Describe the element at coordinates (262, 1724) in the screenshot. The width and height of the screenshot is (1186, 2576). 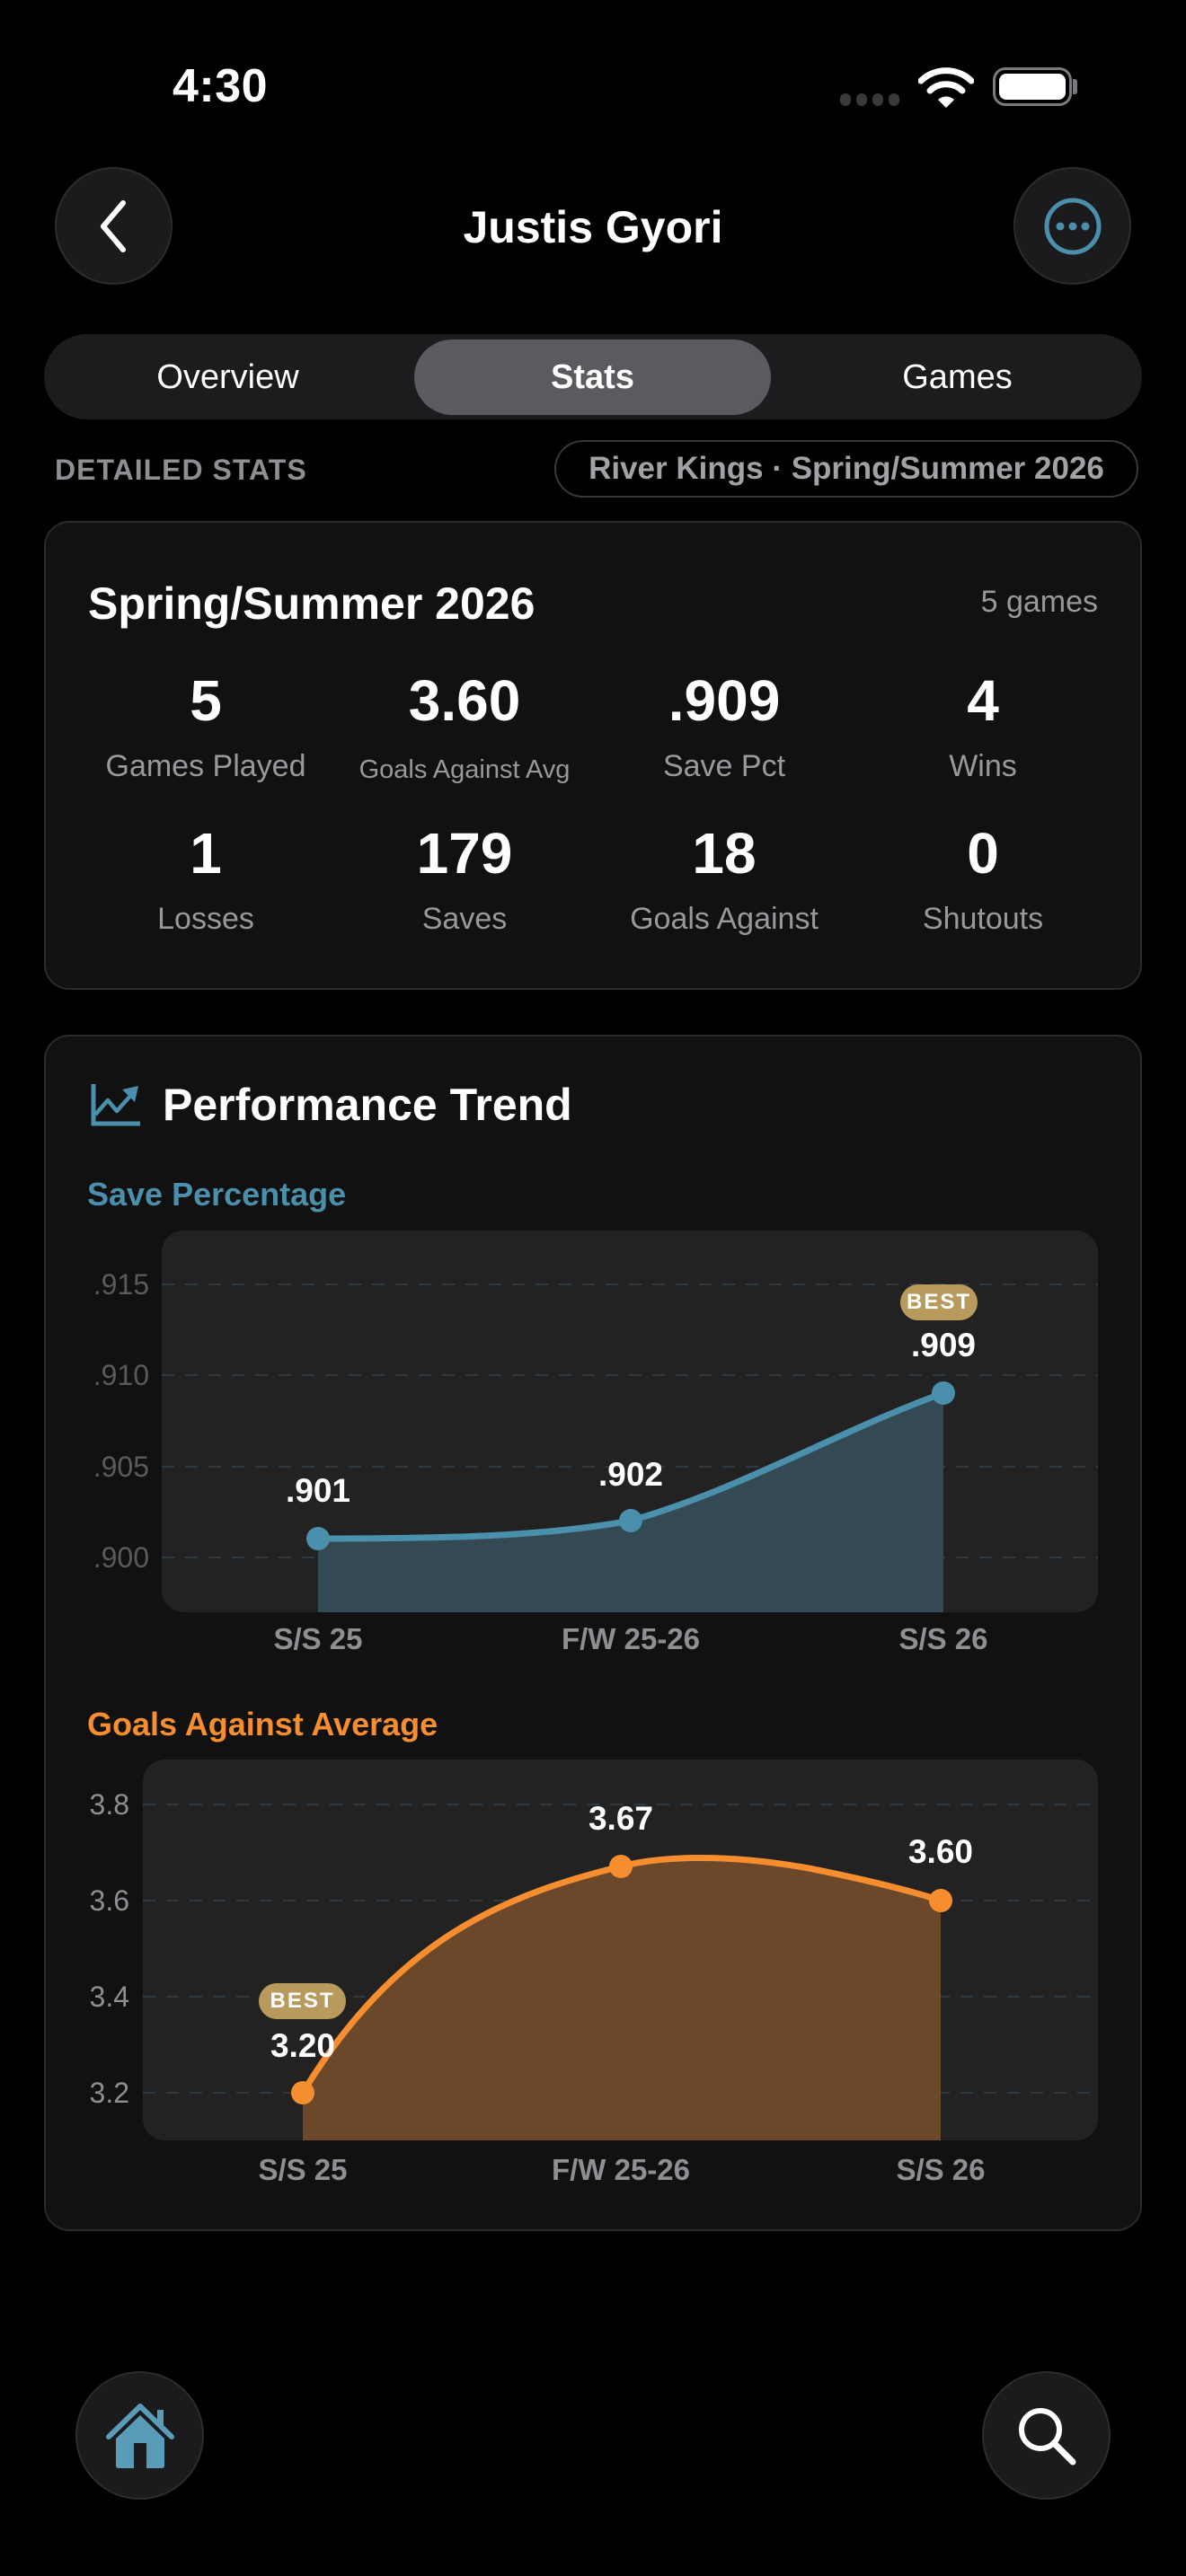
I see `chart-title-gaa: Goals Against Average` at that location.